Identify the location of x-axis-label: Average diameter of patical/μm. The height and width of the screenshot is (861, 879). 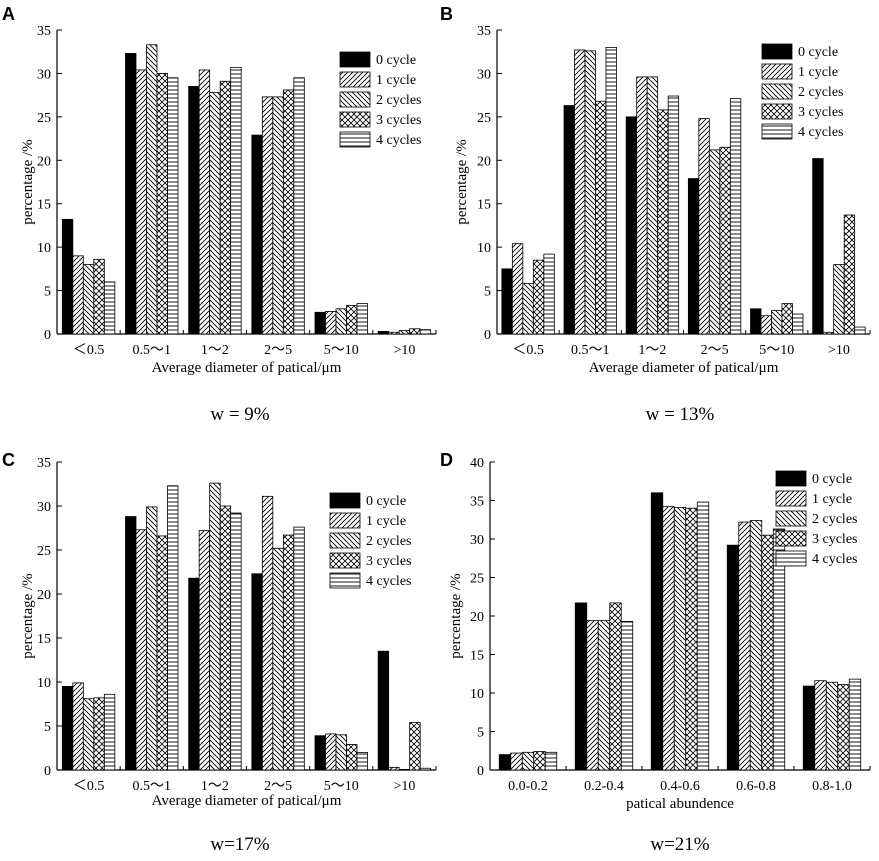
(247, 368).